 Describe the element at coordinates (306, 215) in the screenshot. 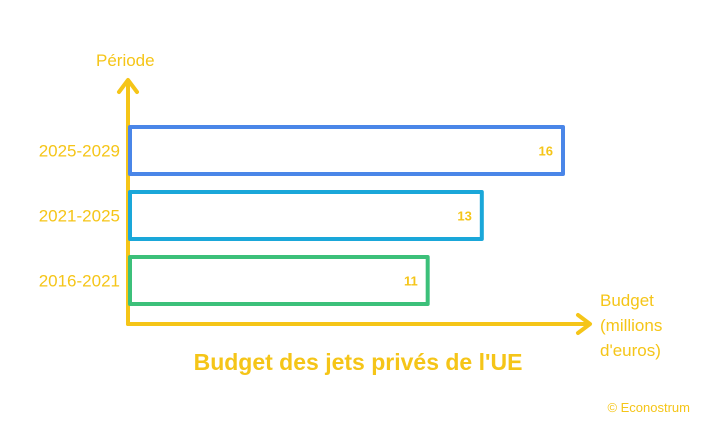

I see `bar-2021-2025` at that location.